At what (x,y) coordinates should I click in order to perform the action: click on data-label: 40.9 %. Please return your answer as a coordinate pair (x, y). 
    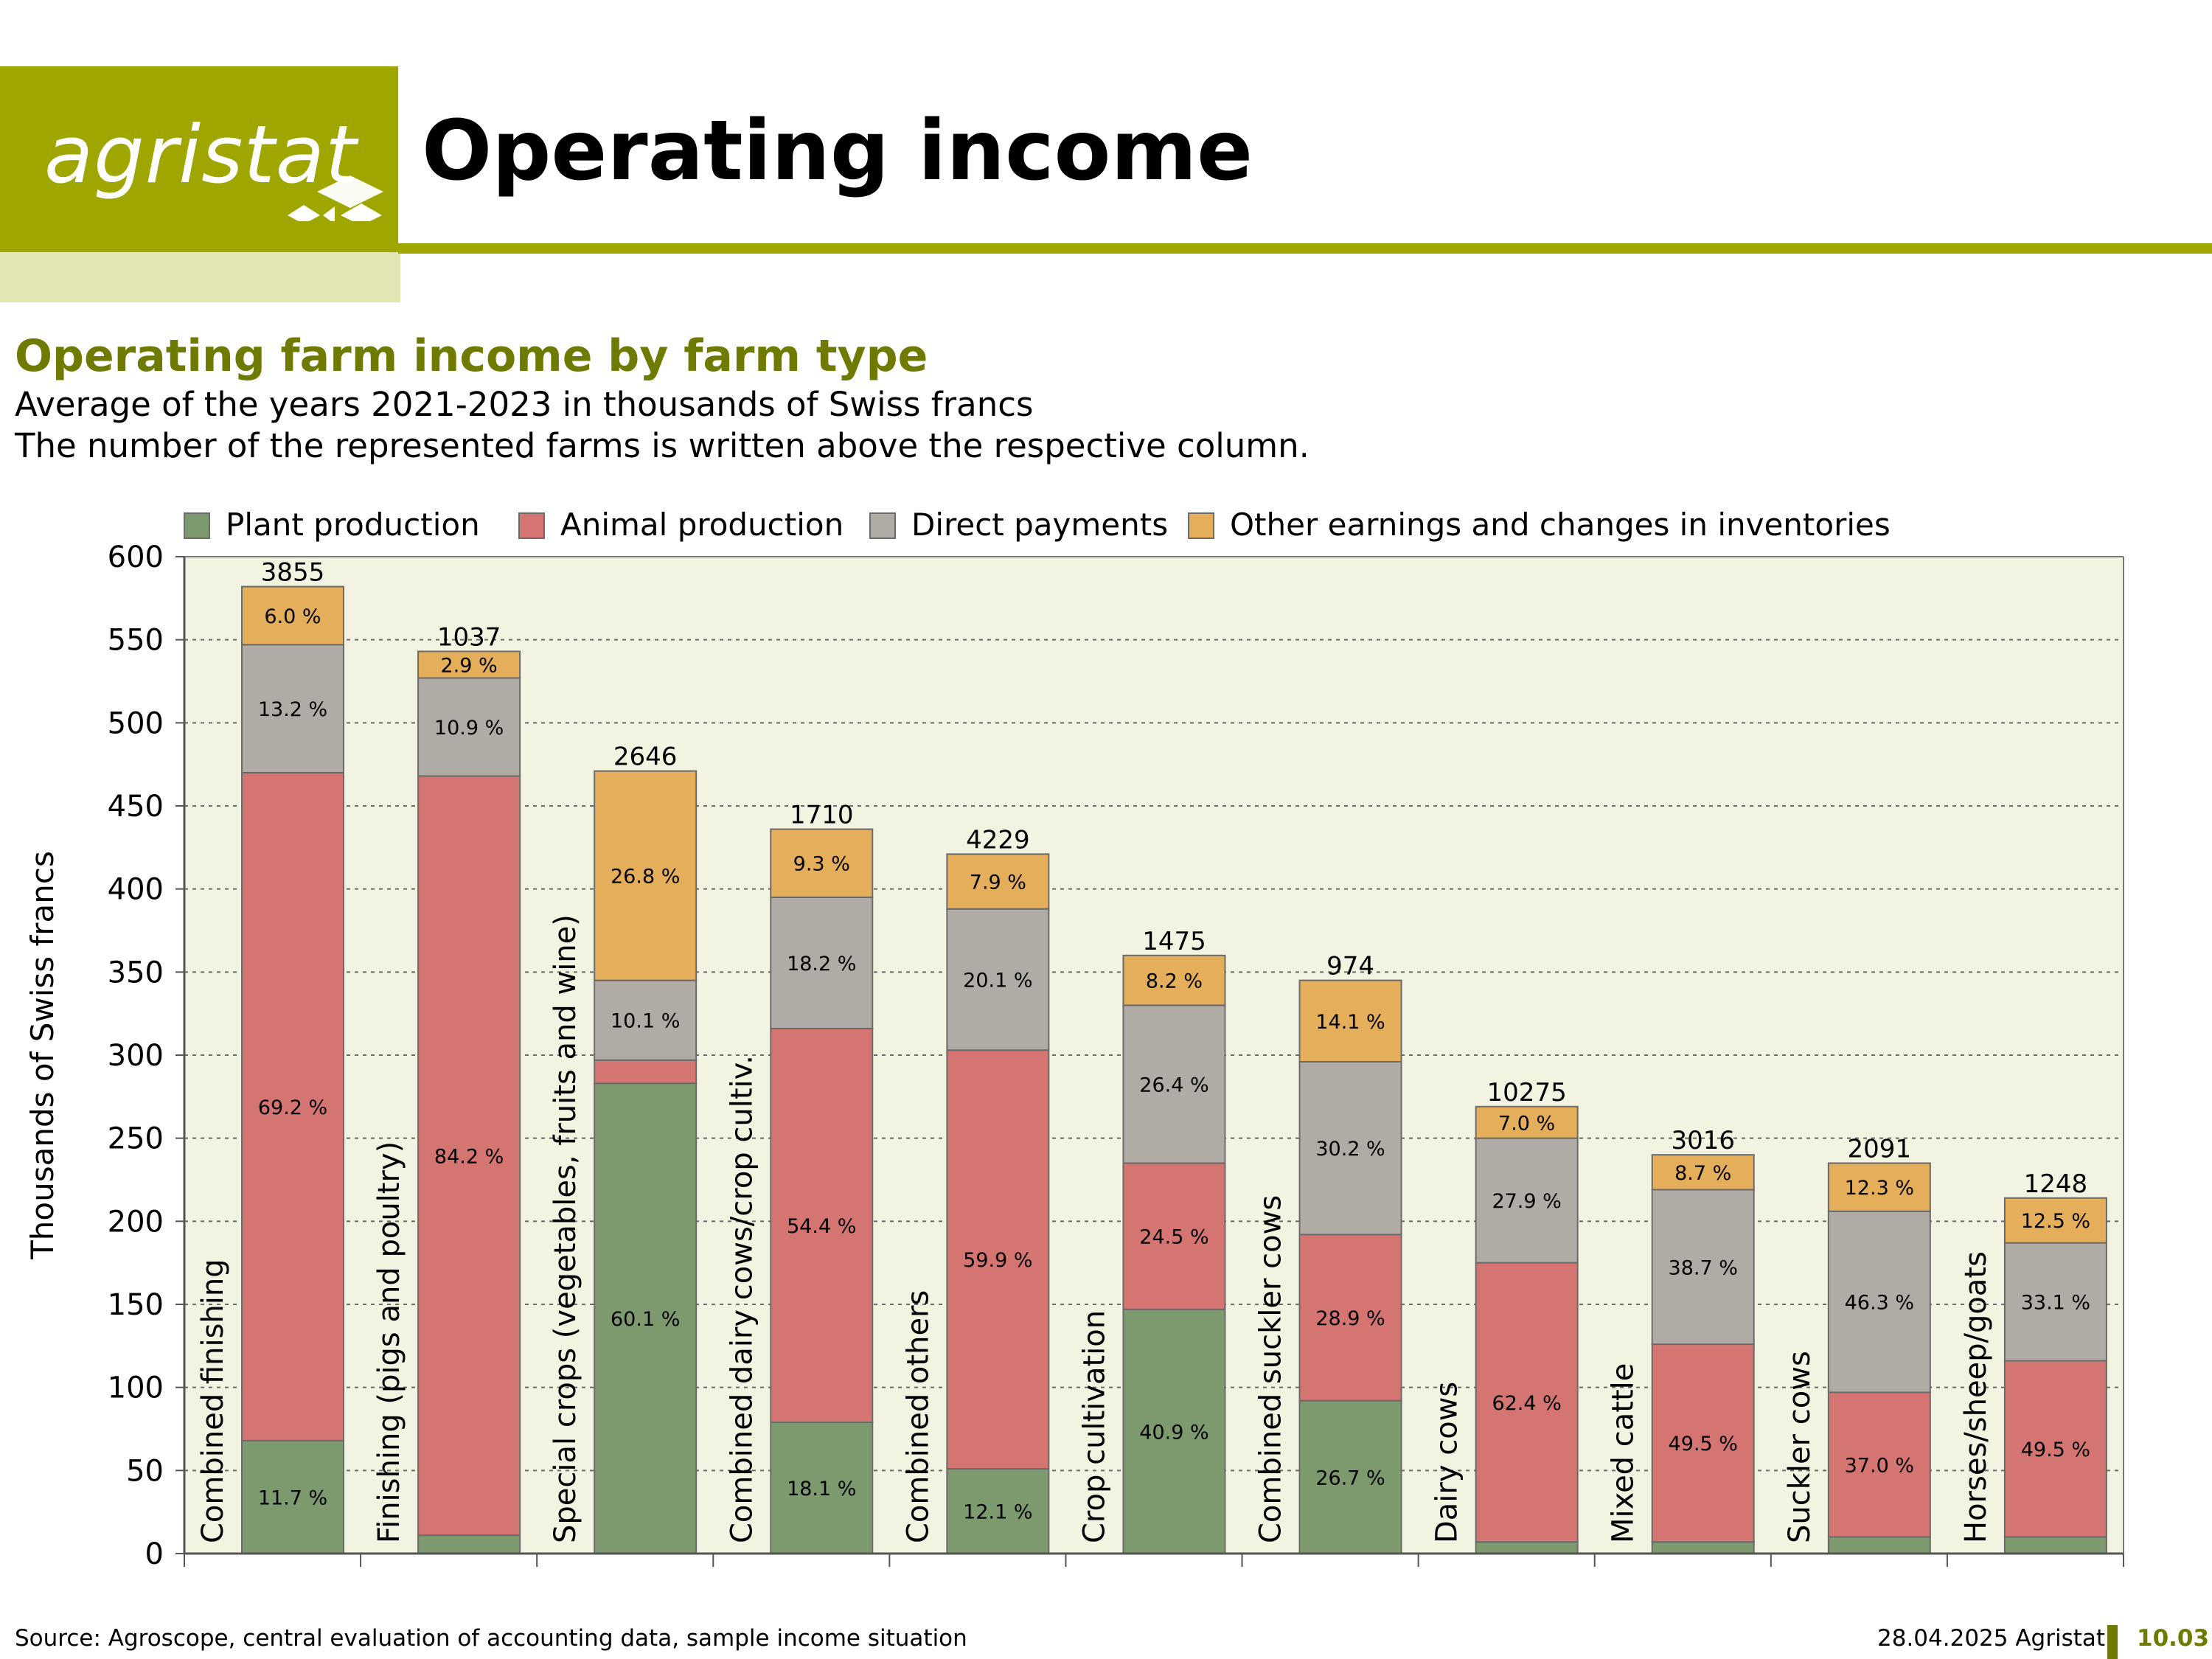
    Looking at the image, I should click on (1173, 1432).